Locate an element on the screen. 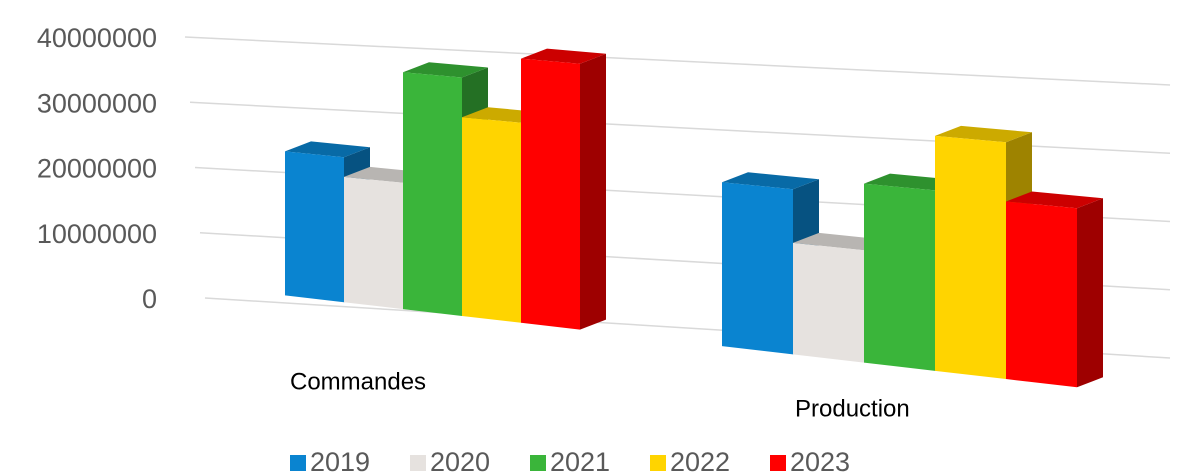 The width and height of the screenshot is (1180, 476). legend-label: 2023 is located at coordinates (820, 461).